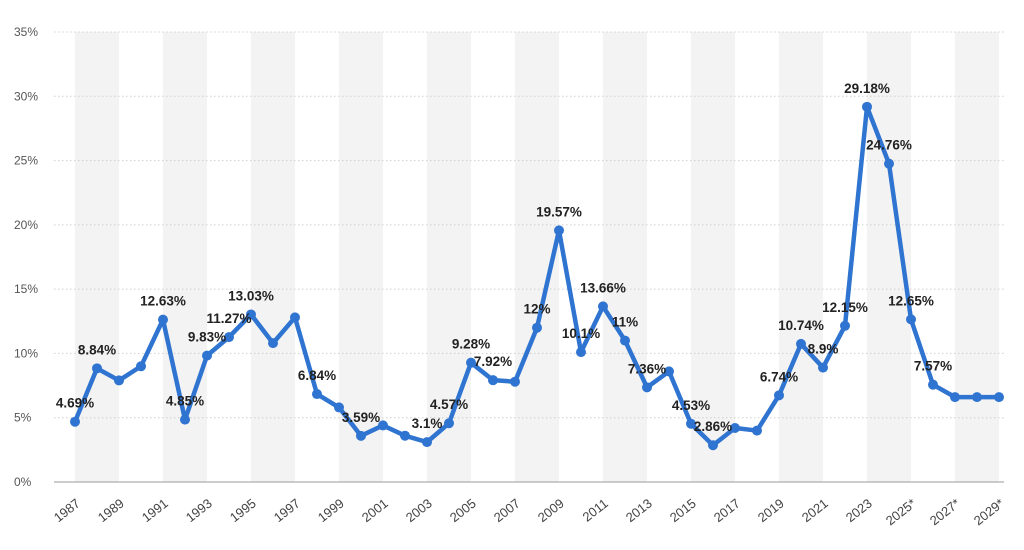 This screenshot has height=550, width=1024. Describe the element at coordinates (771, 511) in the screenshot. I see `x-tick-label: 2019` at that location.